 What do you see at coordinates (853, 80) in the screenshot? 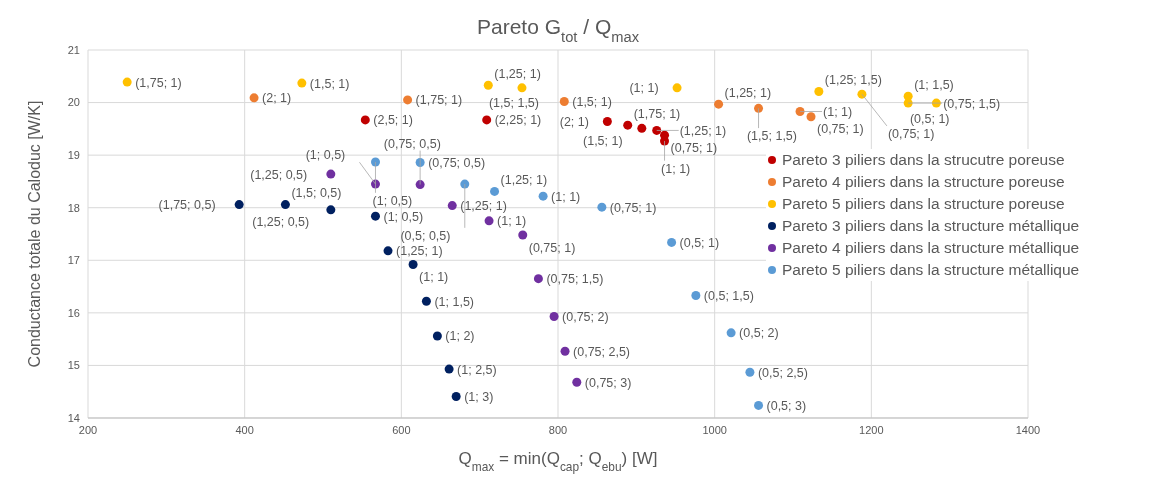
I see `data-label: (1,25; 1,5)` at bounding box center [853, 80].